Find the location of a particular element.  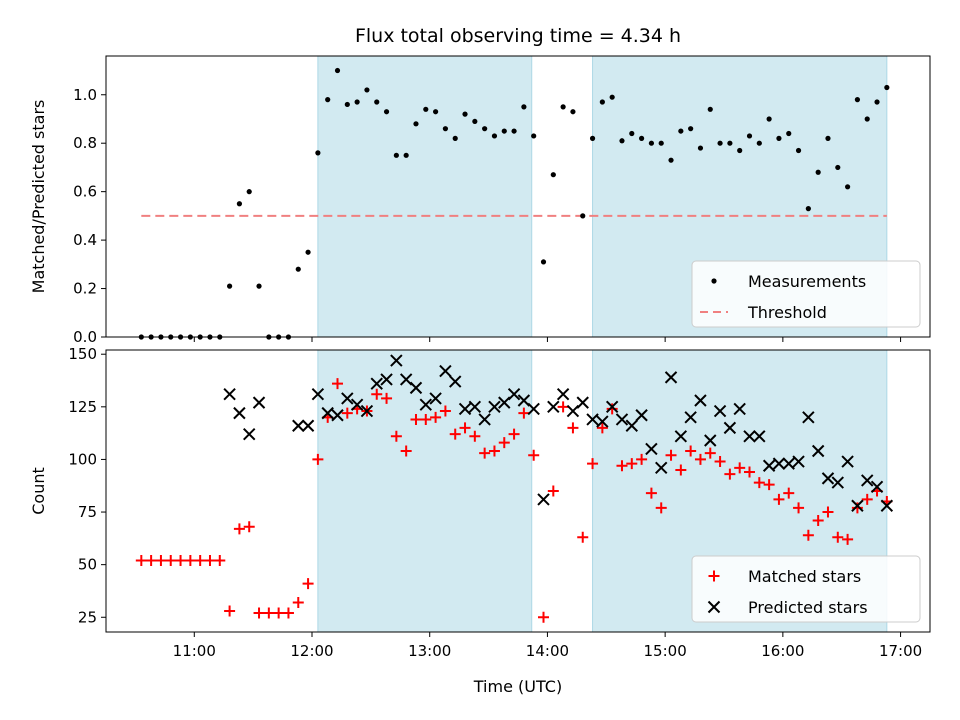

x-tick-label: 12:00 is located at coordinates (311, 651).